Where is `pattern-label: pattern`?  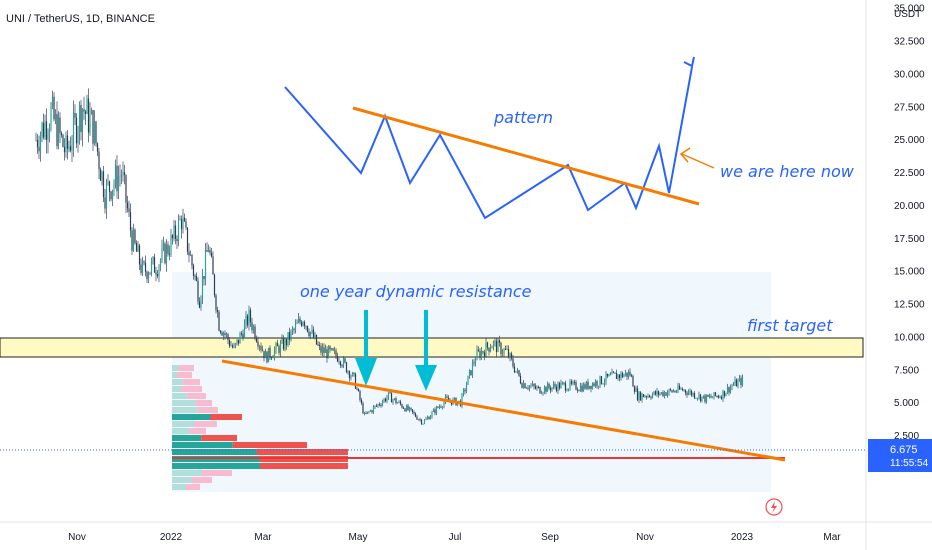
pattern-label: pattern is located at coordinates (523, 117).